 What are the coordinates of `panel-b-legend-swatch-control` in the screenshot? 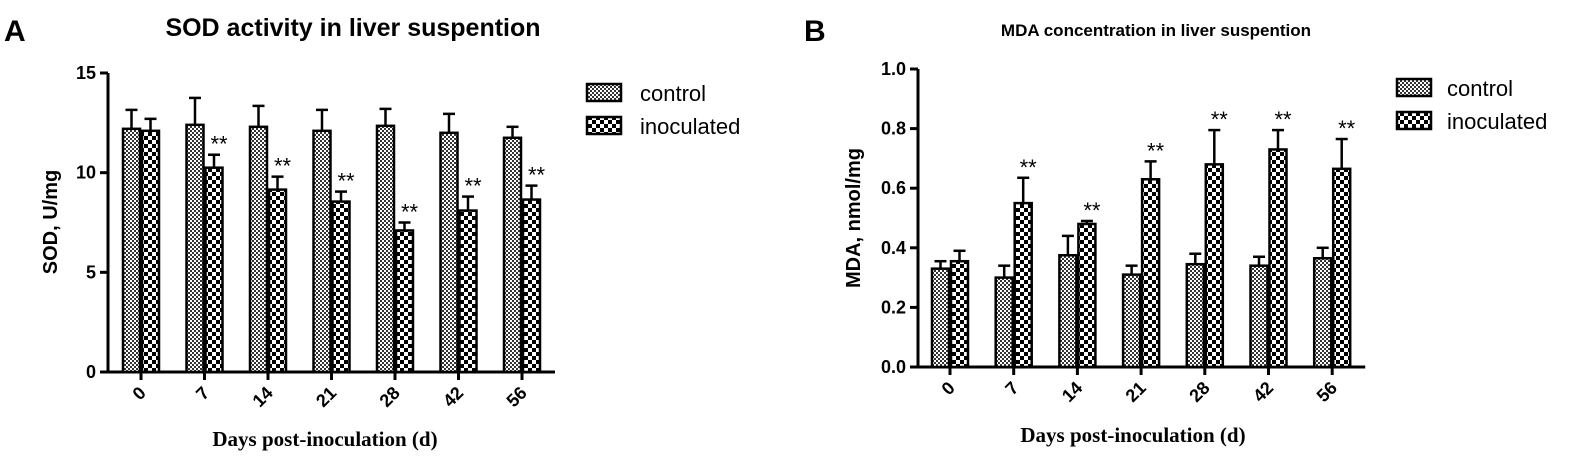 It's located at (1414, 87).